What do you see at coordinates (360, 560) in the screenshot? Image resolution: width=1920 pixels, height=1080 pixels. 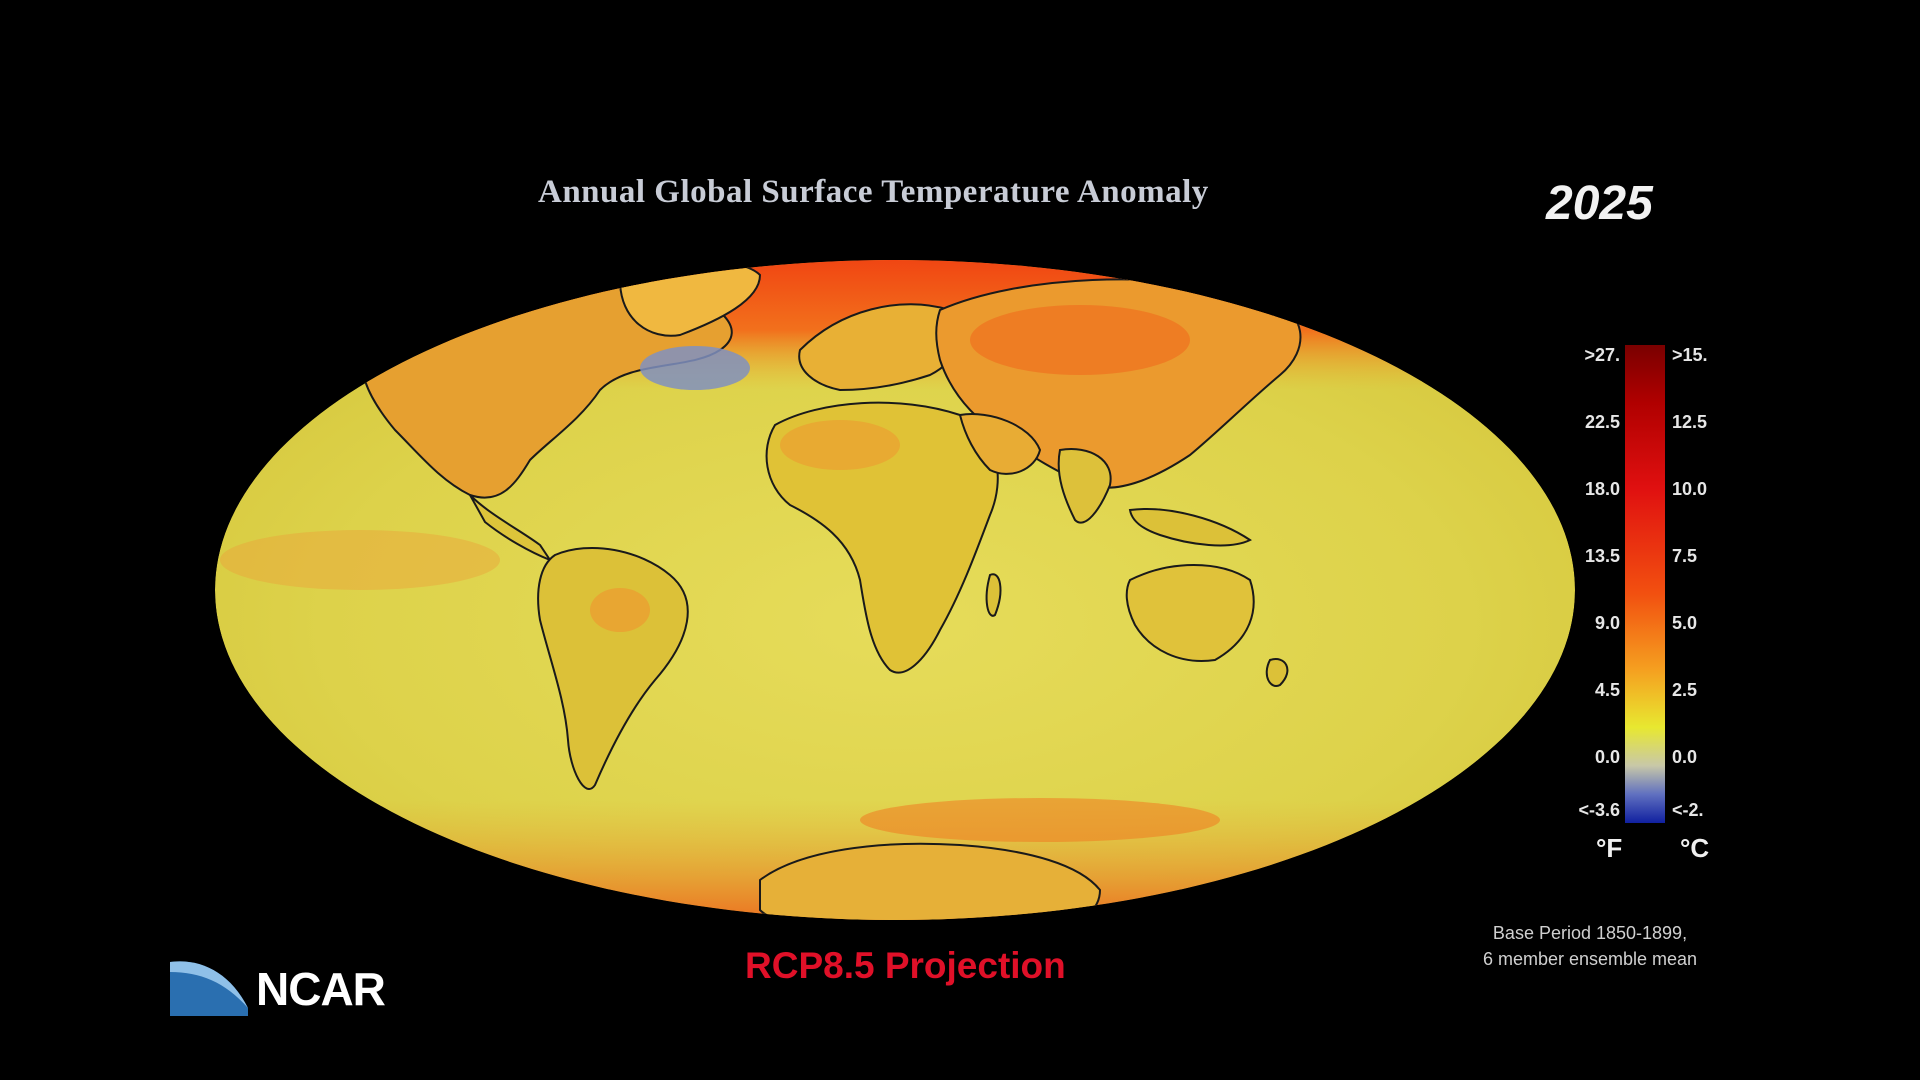 I see `tropical-pacific-warm-band` at bounding box center [360, 560].